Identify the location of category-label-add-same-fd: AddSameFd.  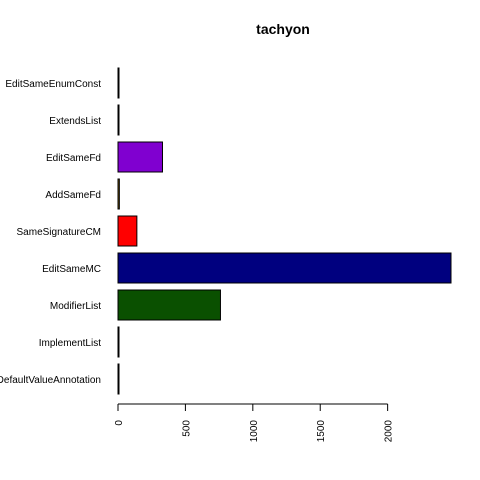
(73, 195).